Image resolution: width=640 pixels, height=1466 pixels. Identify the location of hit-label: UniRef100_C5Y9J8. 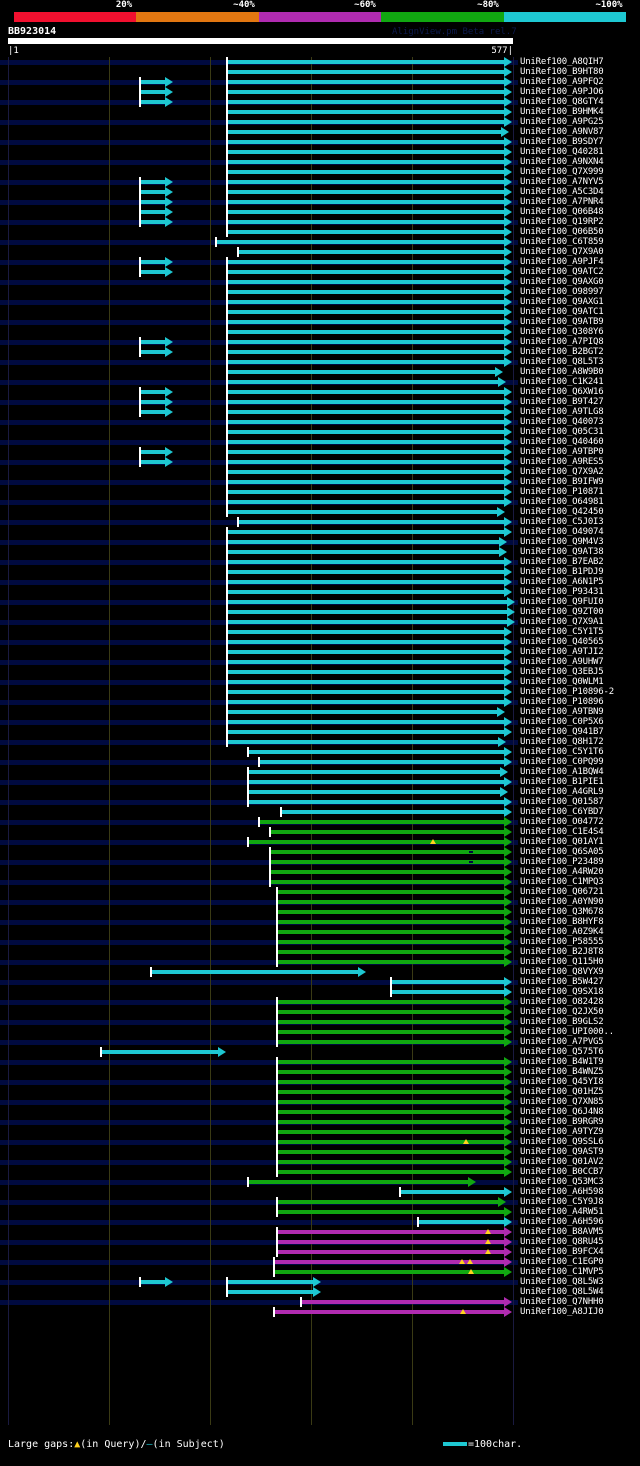
(562, 1202).